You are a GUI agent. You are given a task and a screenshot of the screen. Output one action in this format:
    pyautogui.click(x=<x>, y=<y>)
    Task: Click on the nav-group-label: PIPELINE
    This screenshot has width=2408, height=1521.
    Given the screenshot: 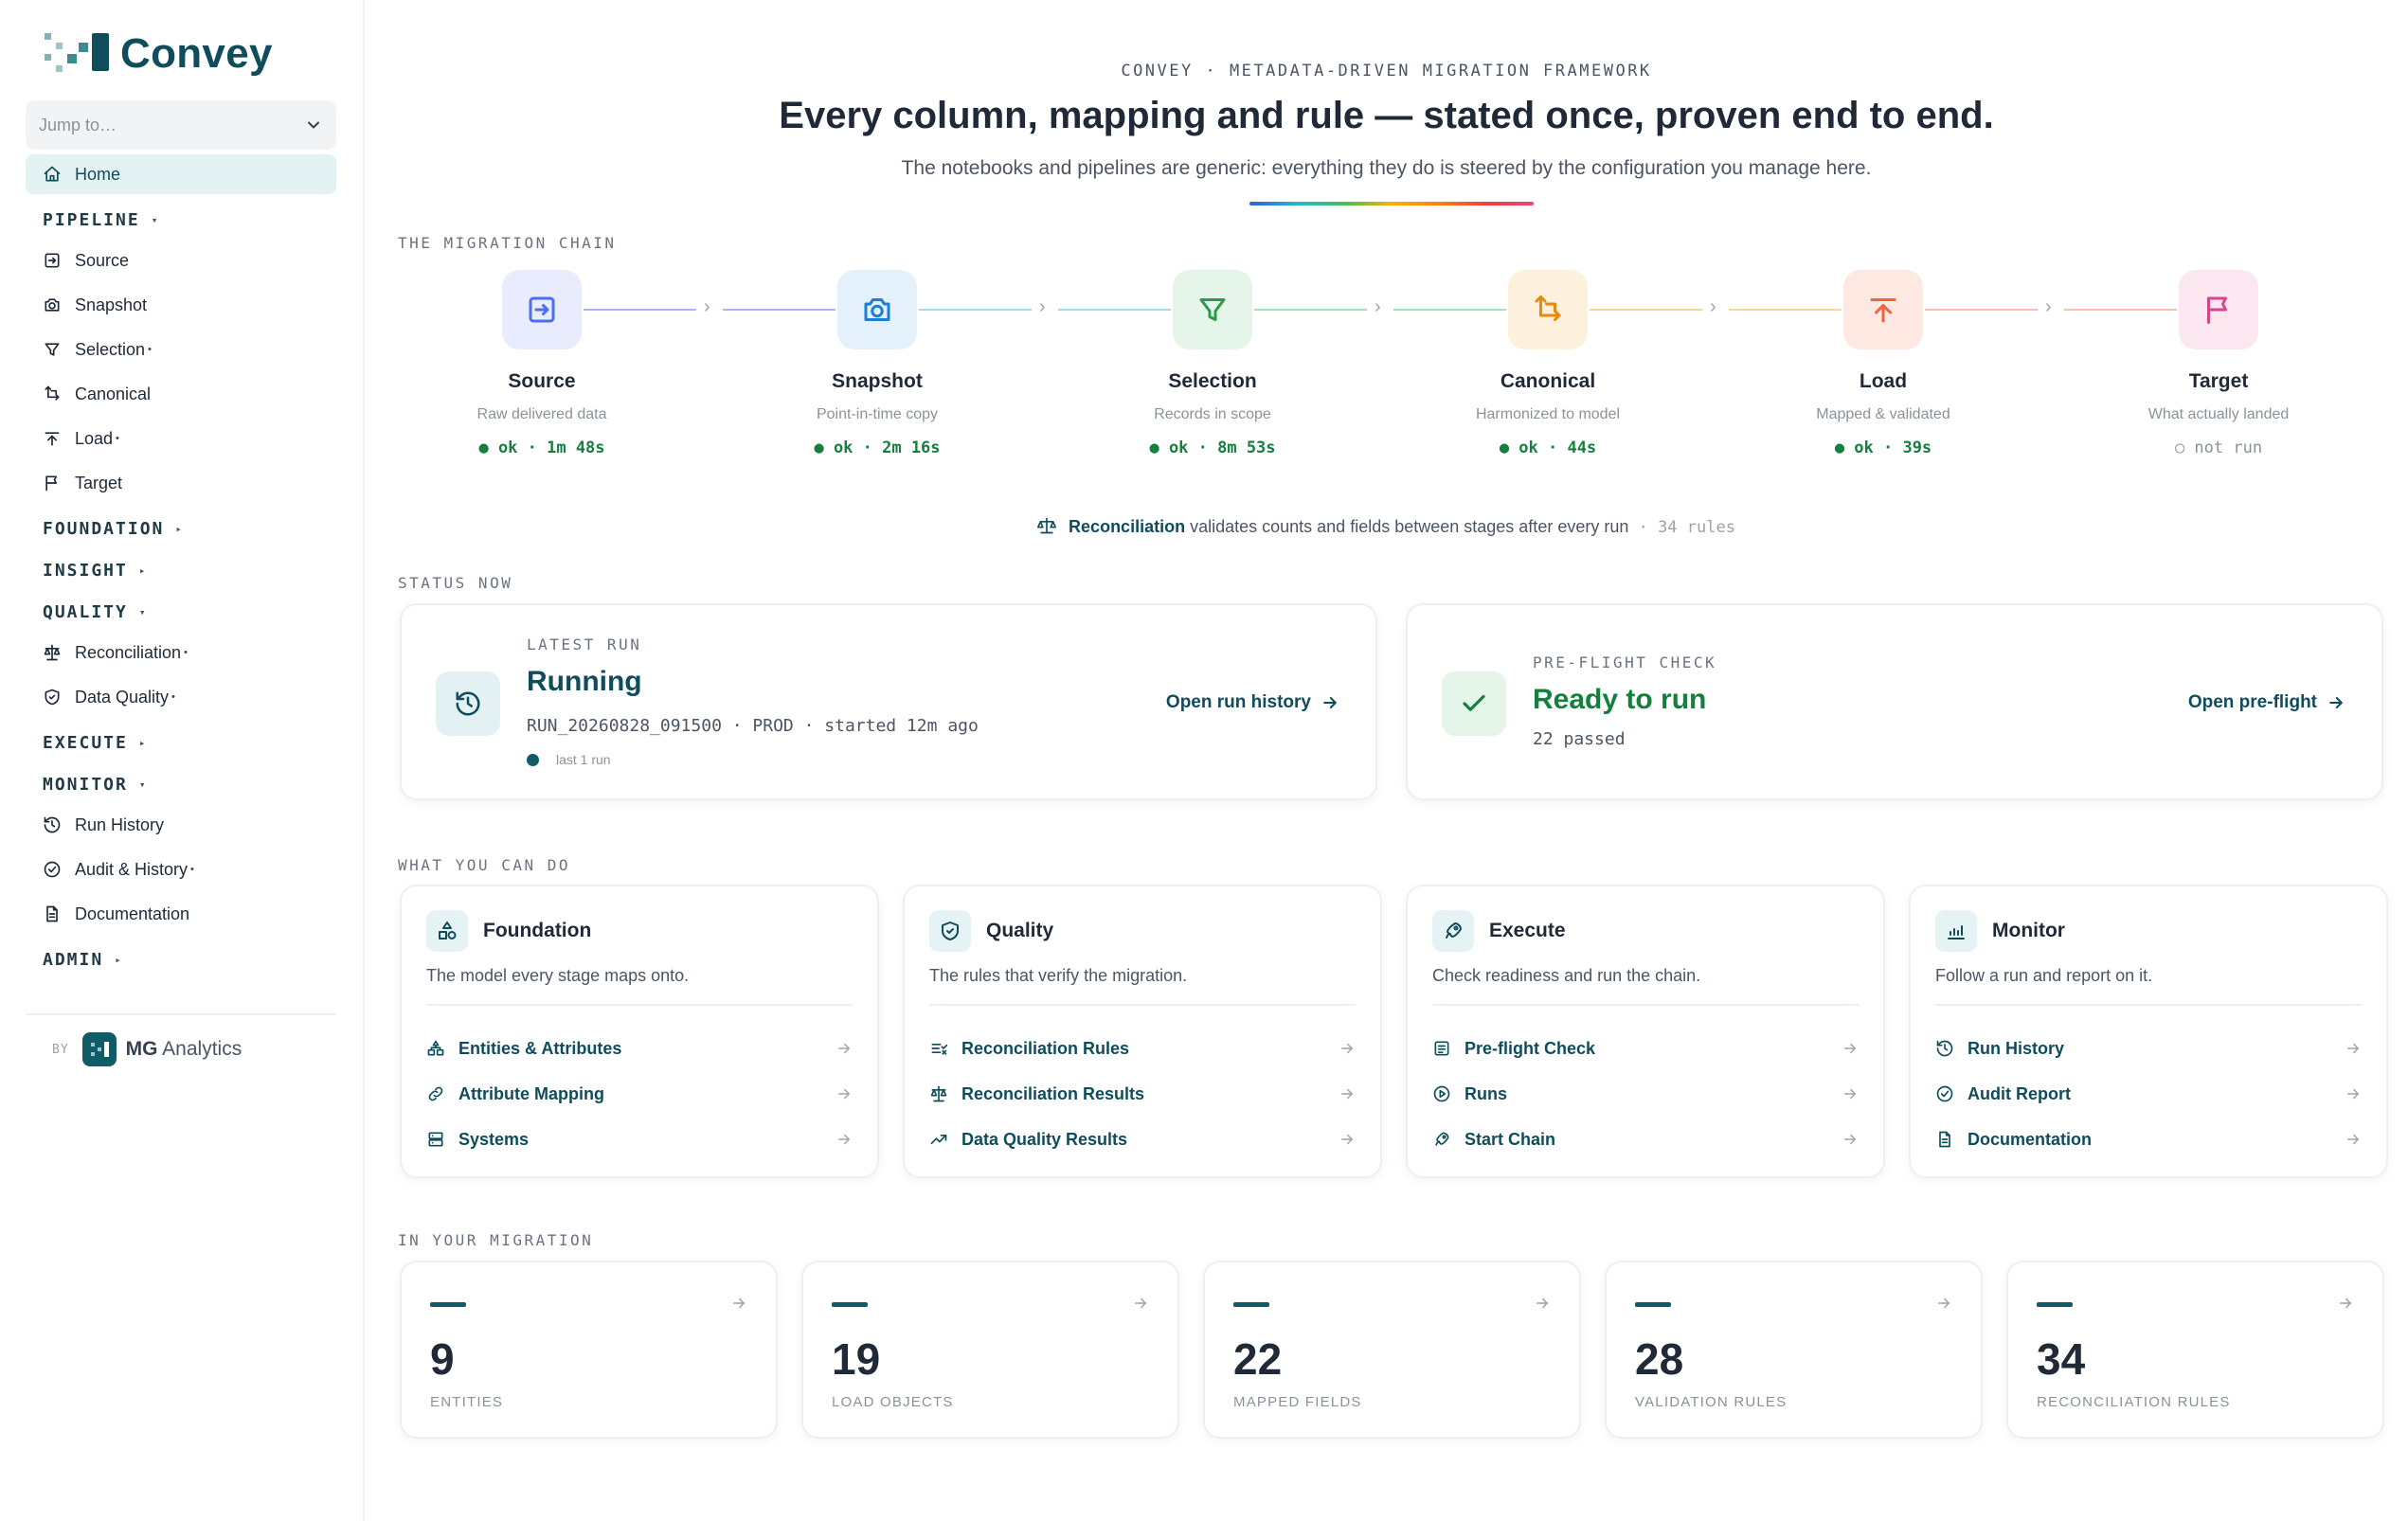 What is the action you would take?
    pyautogui.click(x=91, y=219)
    